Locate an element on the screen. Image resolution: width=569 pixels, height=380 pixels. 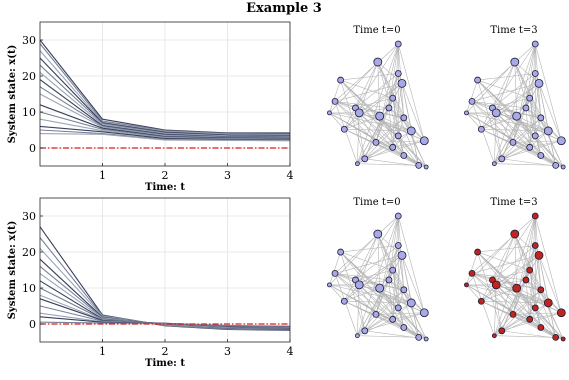
x-tick-label: 2 is located at coordinates (165, 175).